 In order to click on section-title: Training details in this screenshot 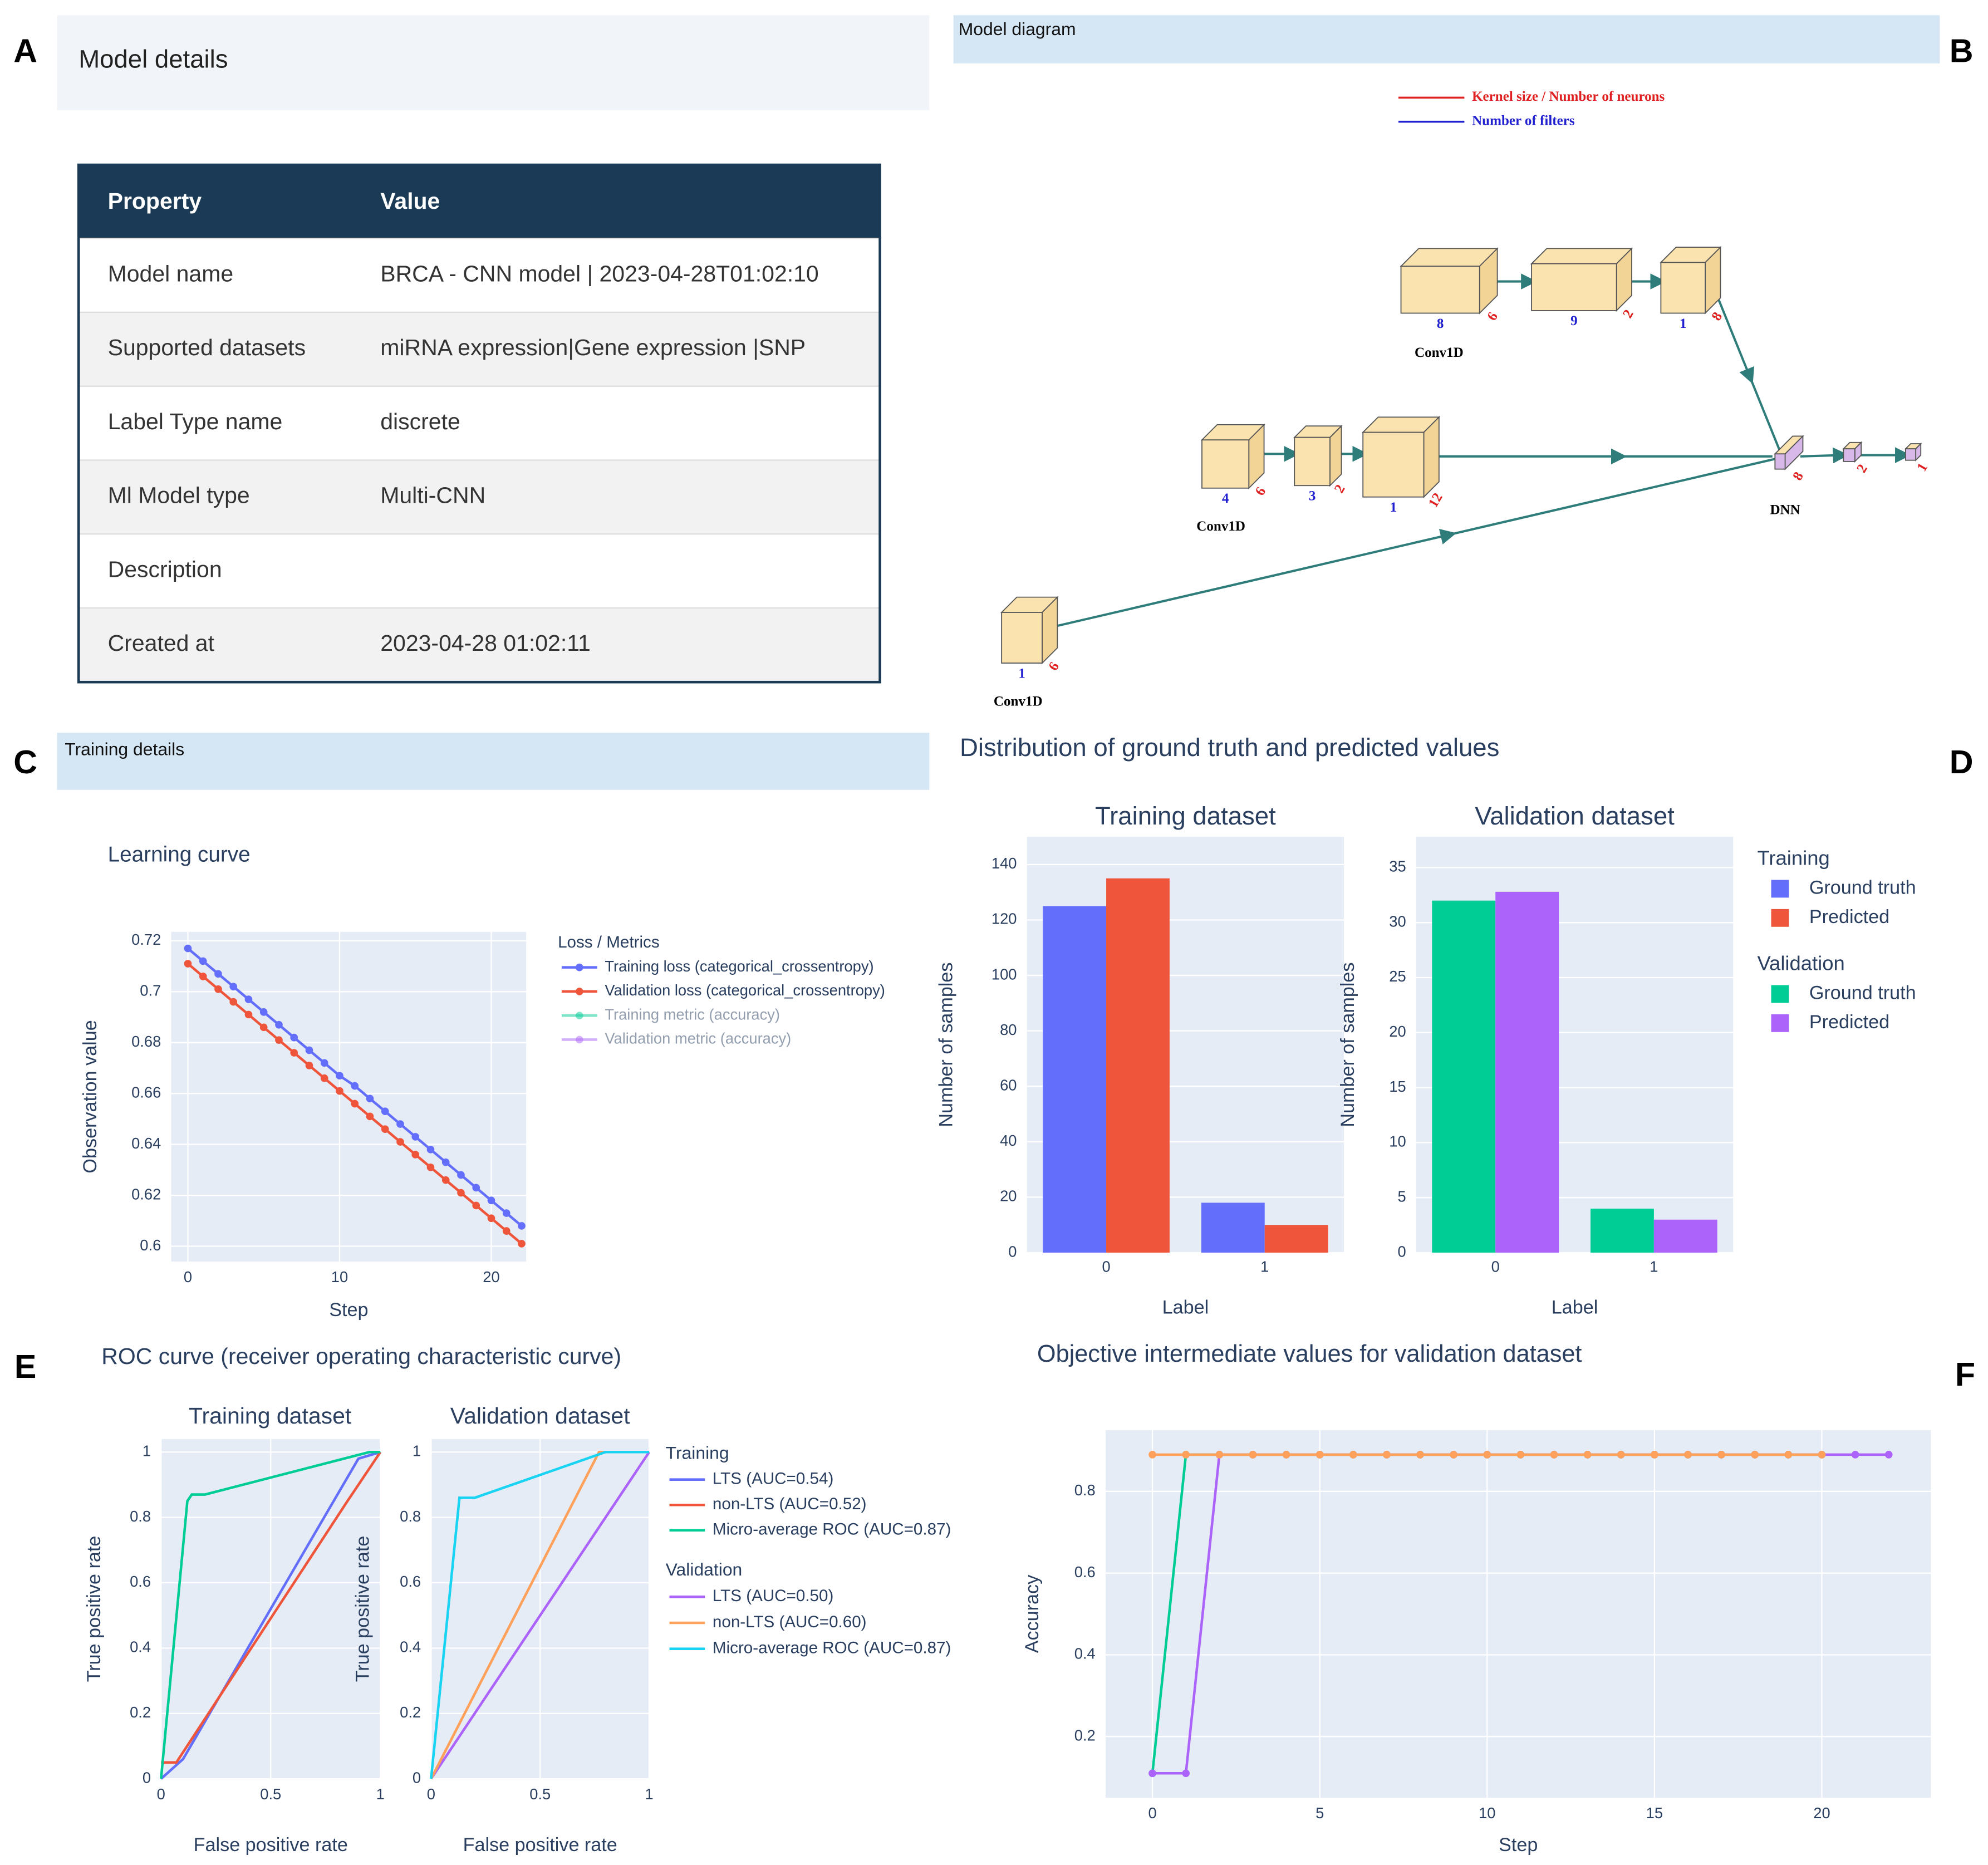, I will do `click(124, 749)`.